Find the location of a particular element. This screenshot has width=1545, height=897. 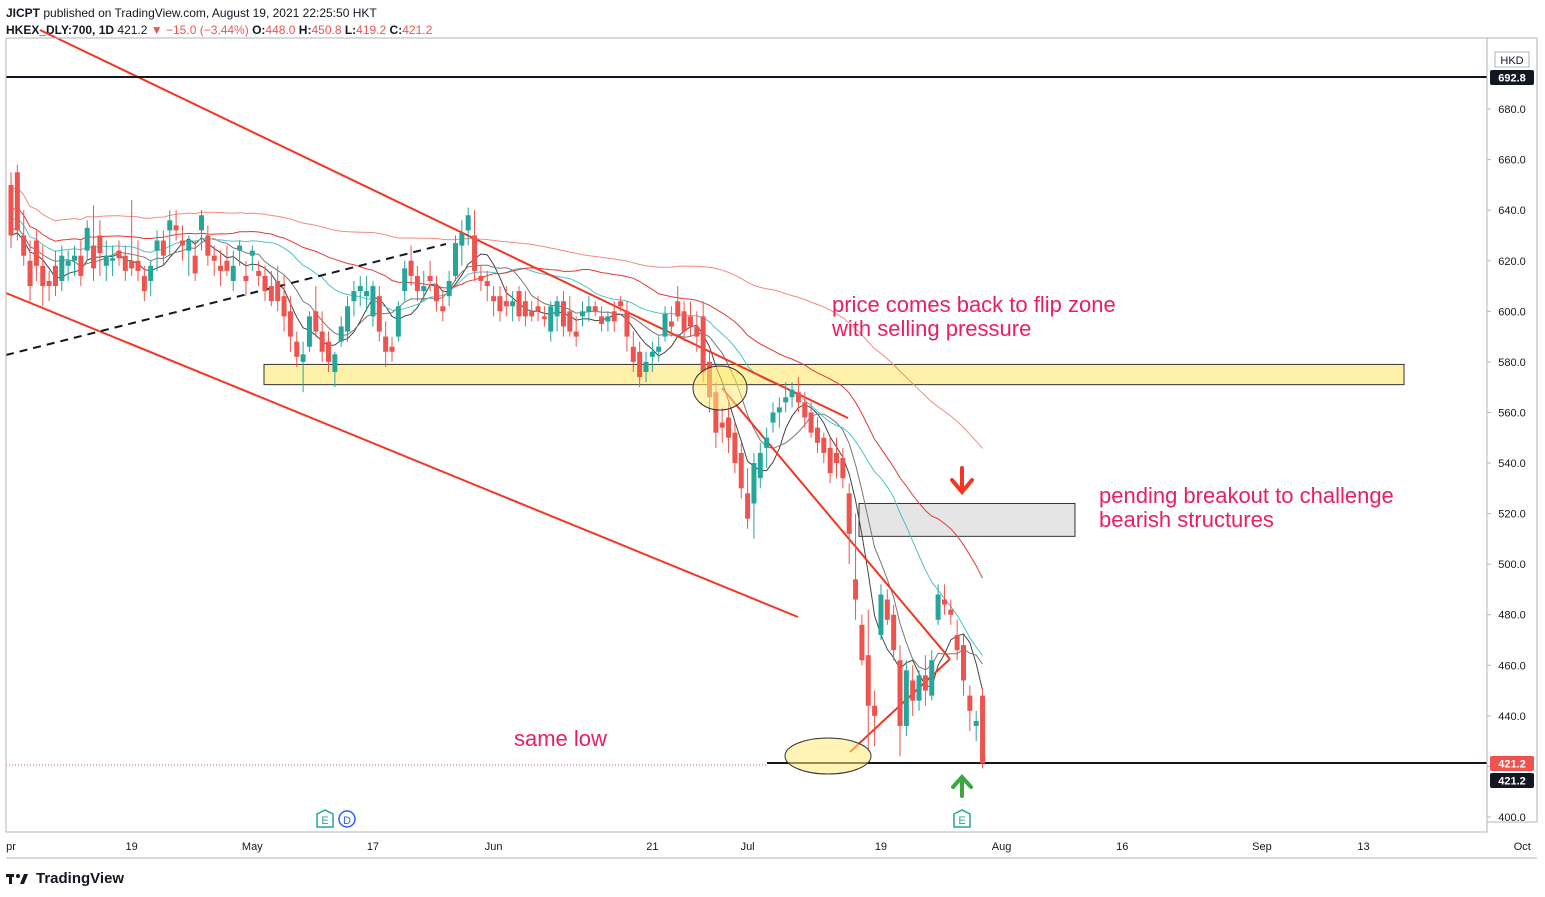

y-tick-label: 580.0 is located at coordinates (1512, 363).